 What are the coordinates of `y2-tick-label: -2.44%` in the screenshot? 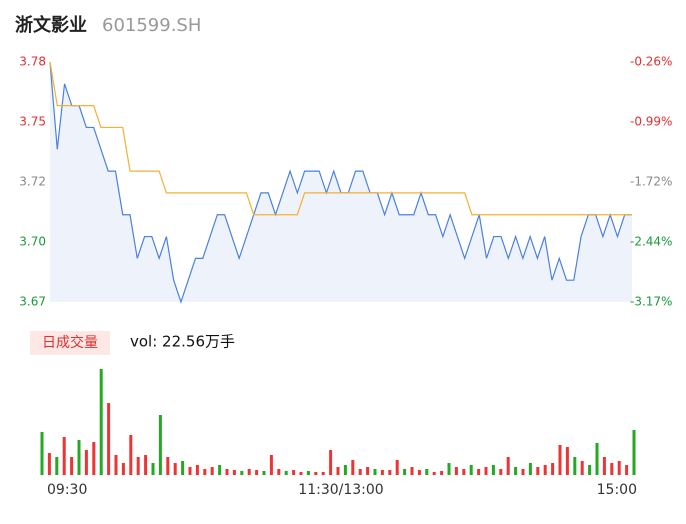 It's located at (651, 242).